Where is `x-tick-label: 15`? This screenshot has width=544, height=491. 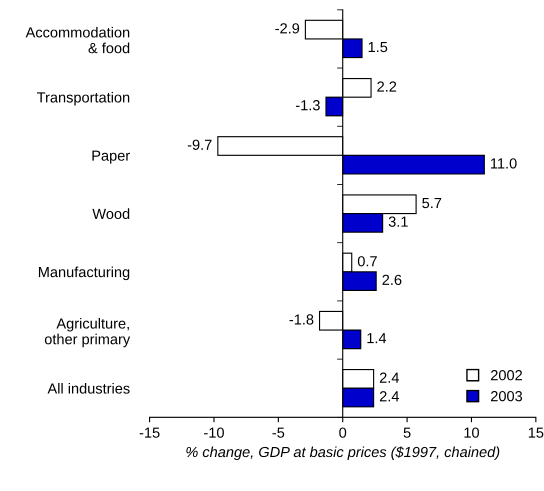 x-tick-label: 15 is located at coordinates (536, 433).